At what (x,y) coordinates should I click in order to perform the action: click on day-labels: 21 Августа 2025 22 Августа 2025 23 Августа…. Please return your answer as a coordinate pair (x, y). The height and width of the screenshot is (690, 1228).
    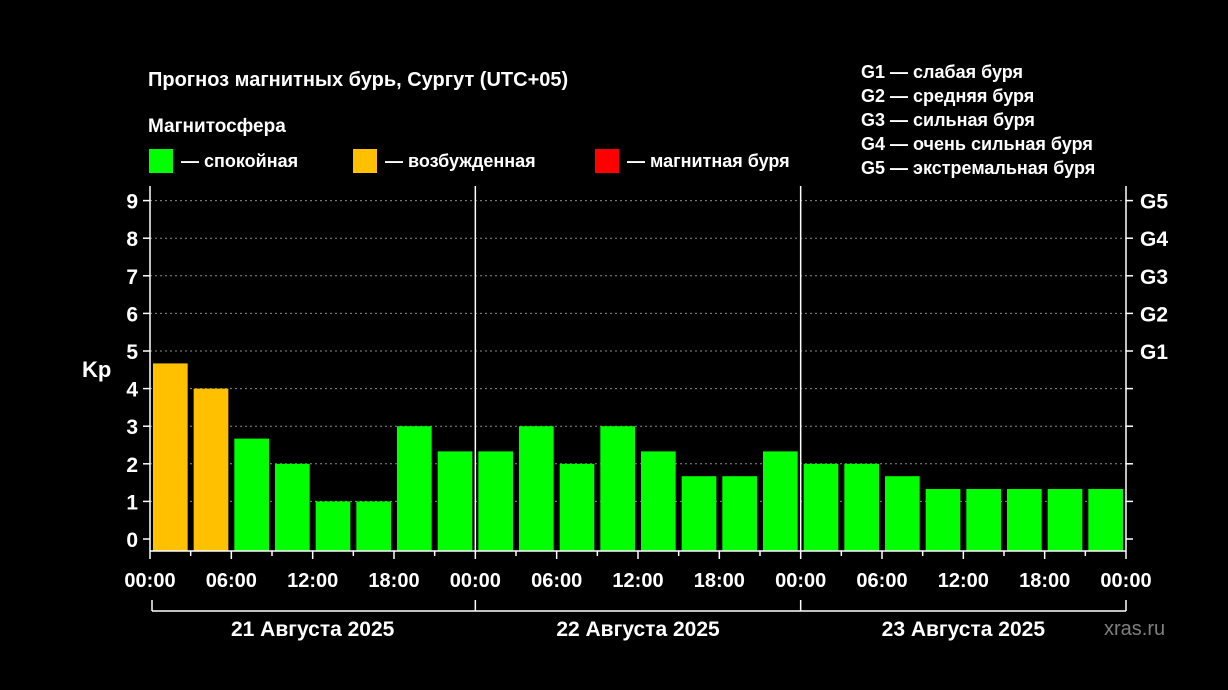
    Looking at the image, I should click on (638, 629).